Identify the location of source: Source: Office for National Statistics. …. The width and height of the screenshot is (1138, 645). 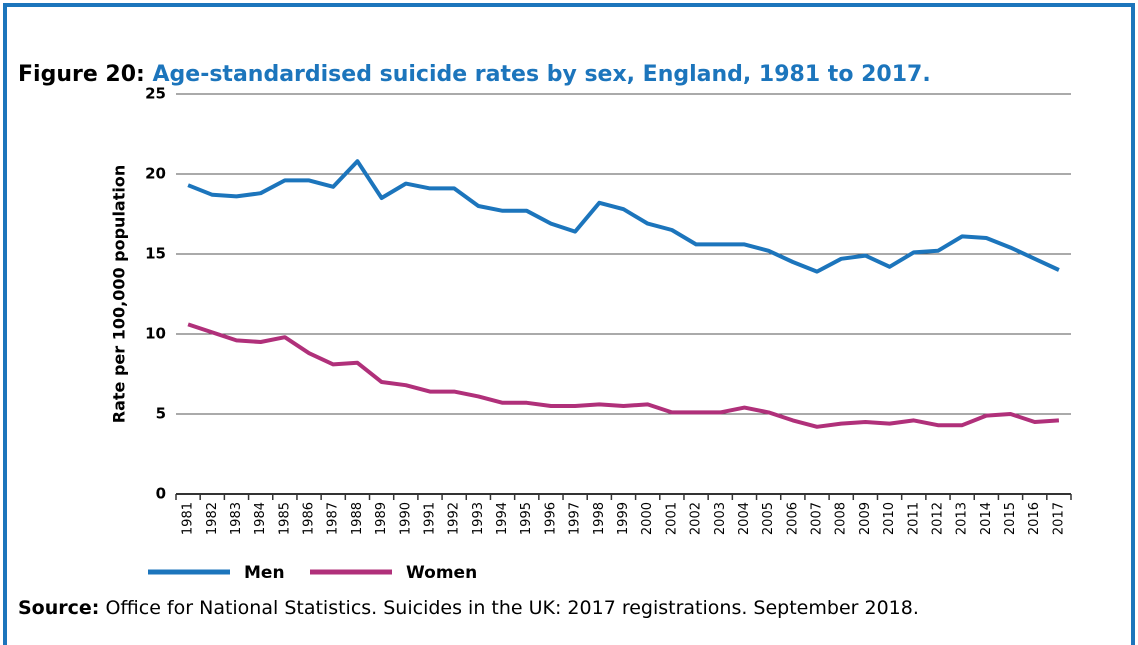
(468, 608).